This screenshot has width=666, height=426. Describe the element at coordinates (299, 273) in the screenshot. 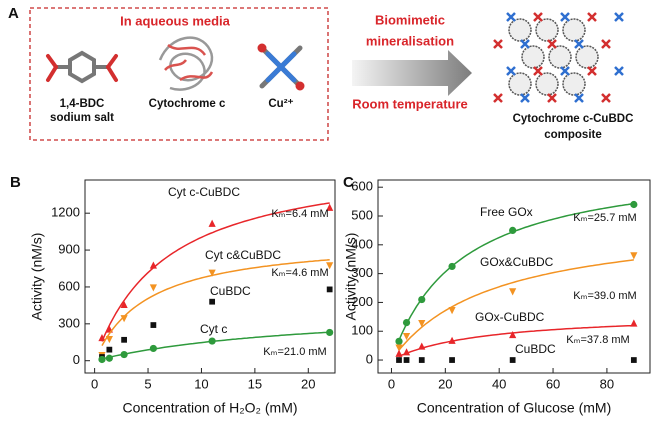

I see `km-annotation: Kₘ=4.6 mM` at that location.